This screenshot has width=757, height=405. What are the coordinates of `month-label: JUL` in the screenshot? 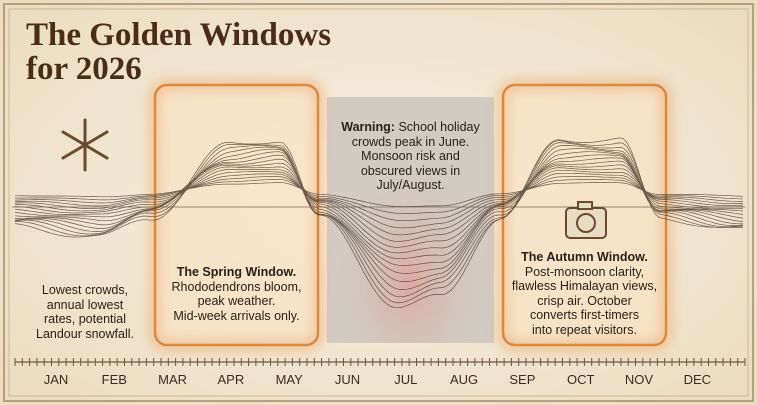 It's located at (406, 379).